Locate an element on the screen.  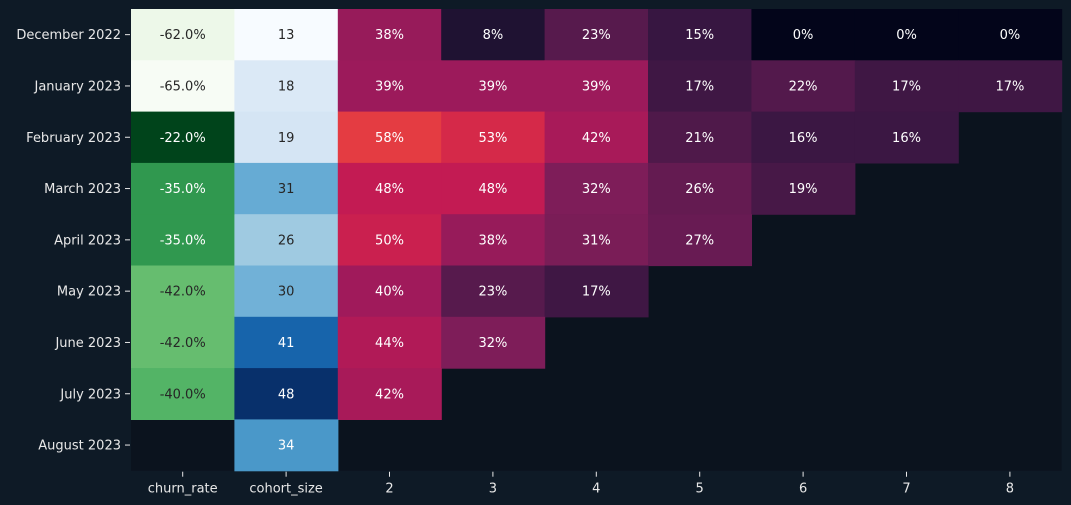
cell-value-label: 26% is located at coordinates (699, 189).